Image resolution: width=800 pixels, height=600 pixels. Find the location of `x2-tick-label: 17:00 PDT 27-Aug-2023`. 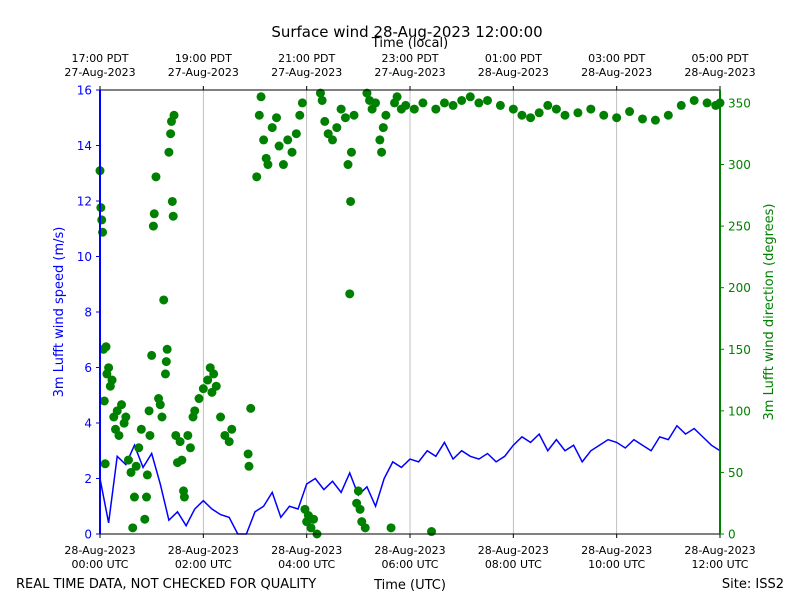

x2-tick-label: 17:00 PDT 27-Aug-2023 is located at coordinates (99, 65).